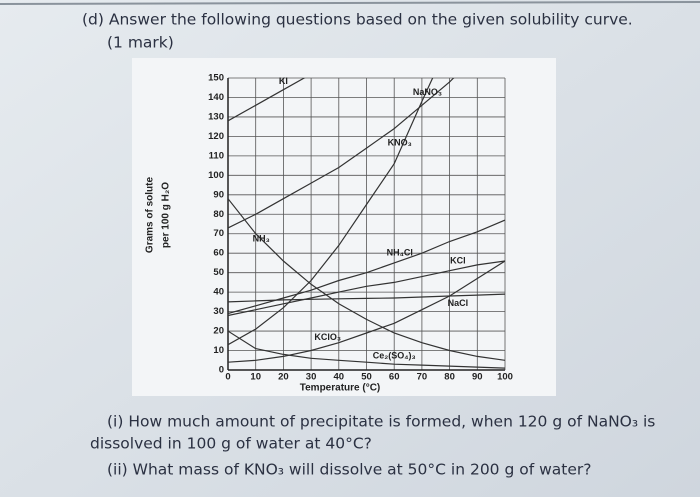 Image resolution: width=700 pixels, height=497 pixels. Describe the element at coordinates (458, 260) in the screenshot. I see `curve-label: KCl` at that location.